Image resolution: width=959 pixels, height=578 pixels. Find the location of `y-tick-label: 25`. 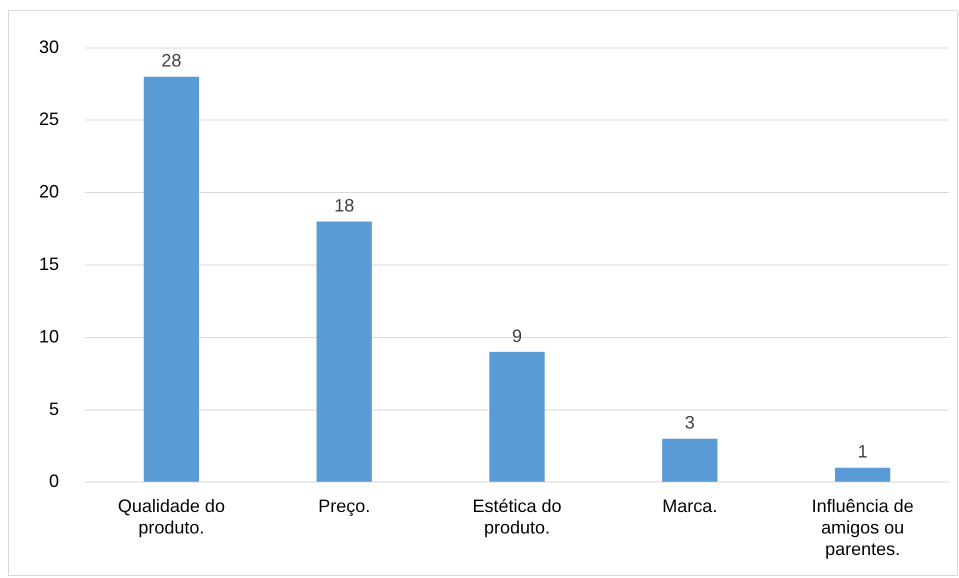

y-tick-label: 25 is located at coordinates (49, 119).